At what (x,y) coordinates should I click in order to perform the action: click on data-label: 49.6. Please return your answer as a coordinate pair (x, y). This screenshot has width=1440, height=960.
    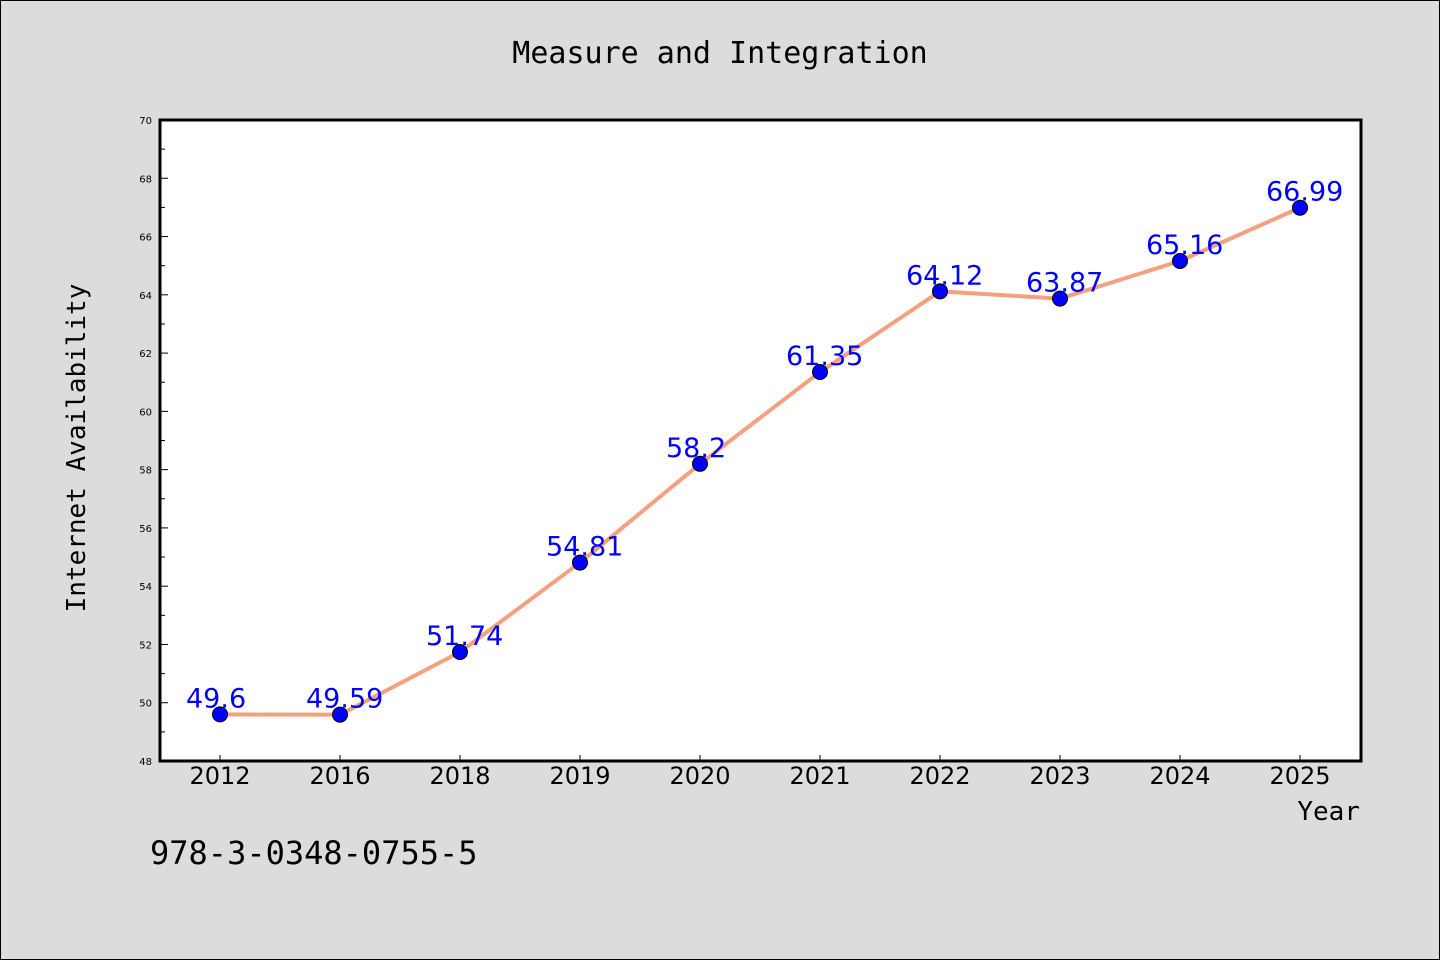
    Looking at the image, I should click on (216, 698).